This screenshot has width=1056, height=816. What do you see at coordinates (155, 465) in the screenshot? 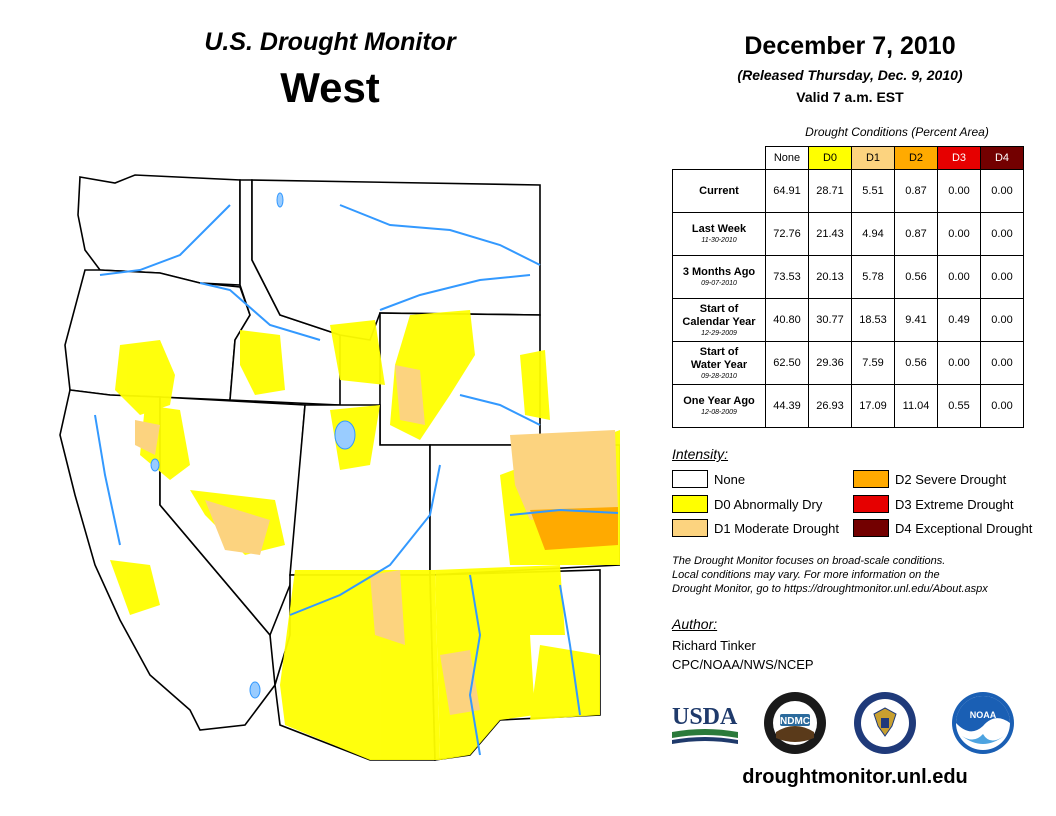
I see `lake-tahoe` at bounding box center [155, 465].